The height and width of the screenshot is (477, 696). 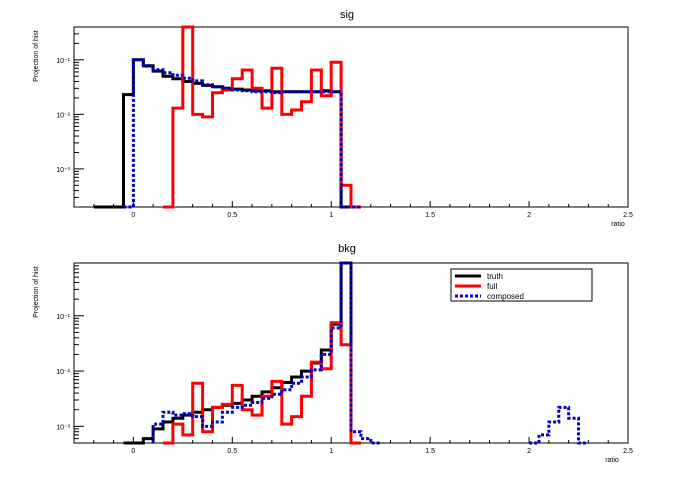 What do you see at coordinates (353, 446) in the screenshot?
I see `x-axis-ticks-bkg: 0 0.5 1 1.5 2 2.5` at bounding box center [353, 446].